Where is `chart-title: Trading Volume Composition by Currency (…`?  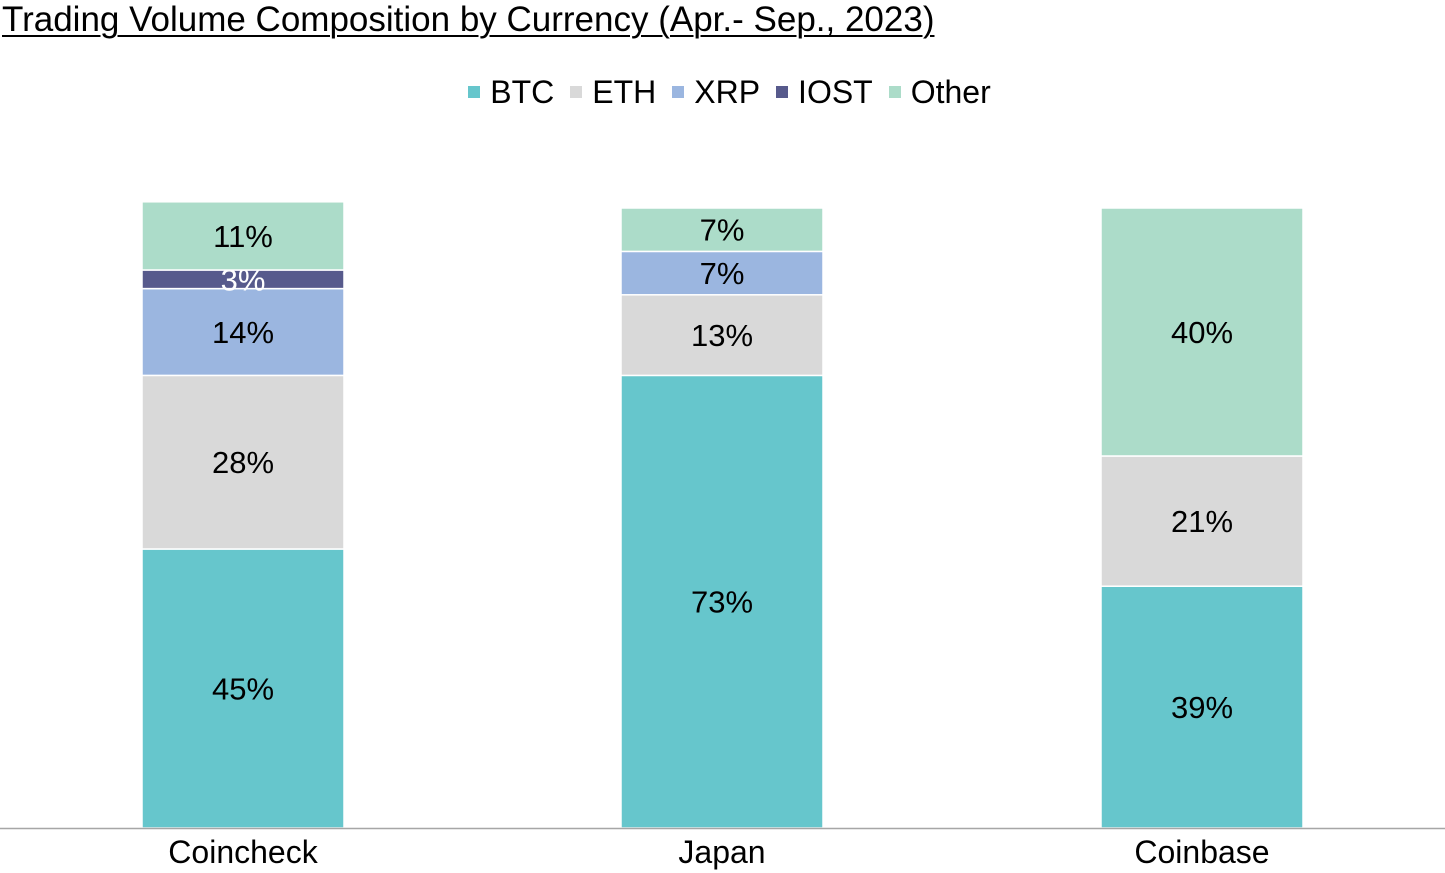
chart-title: Trading Volume Composition by Currency (… is located at coordinates (468, 19).